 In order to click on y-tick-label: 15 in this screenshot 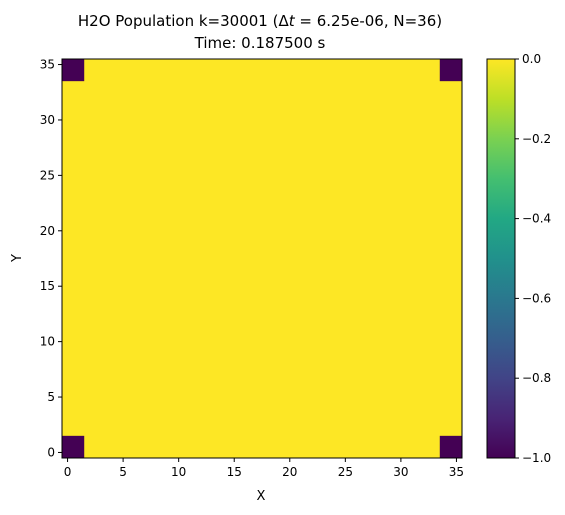, I will do `click(47, 286)`.